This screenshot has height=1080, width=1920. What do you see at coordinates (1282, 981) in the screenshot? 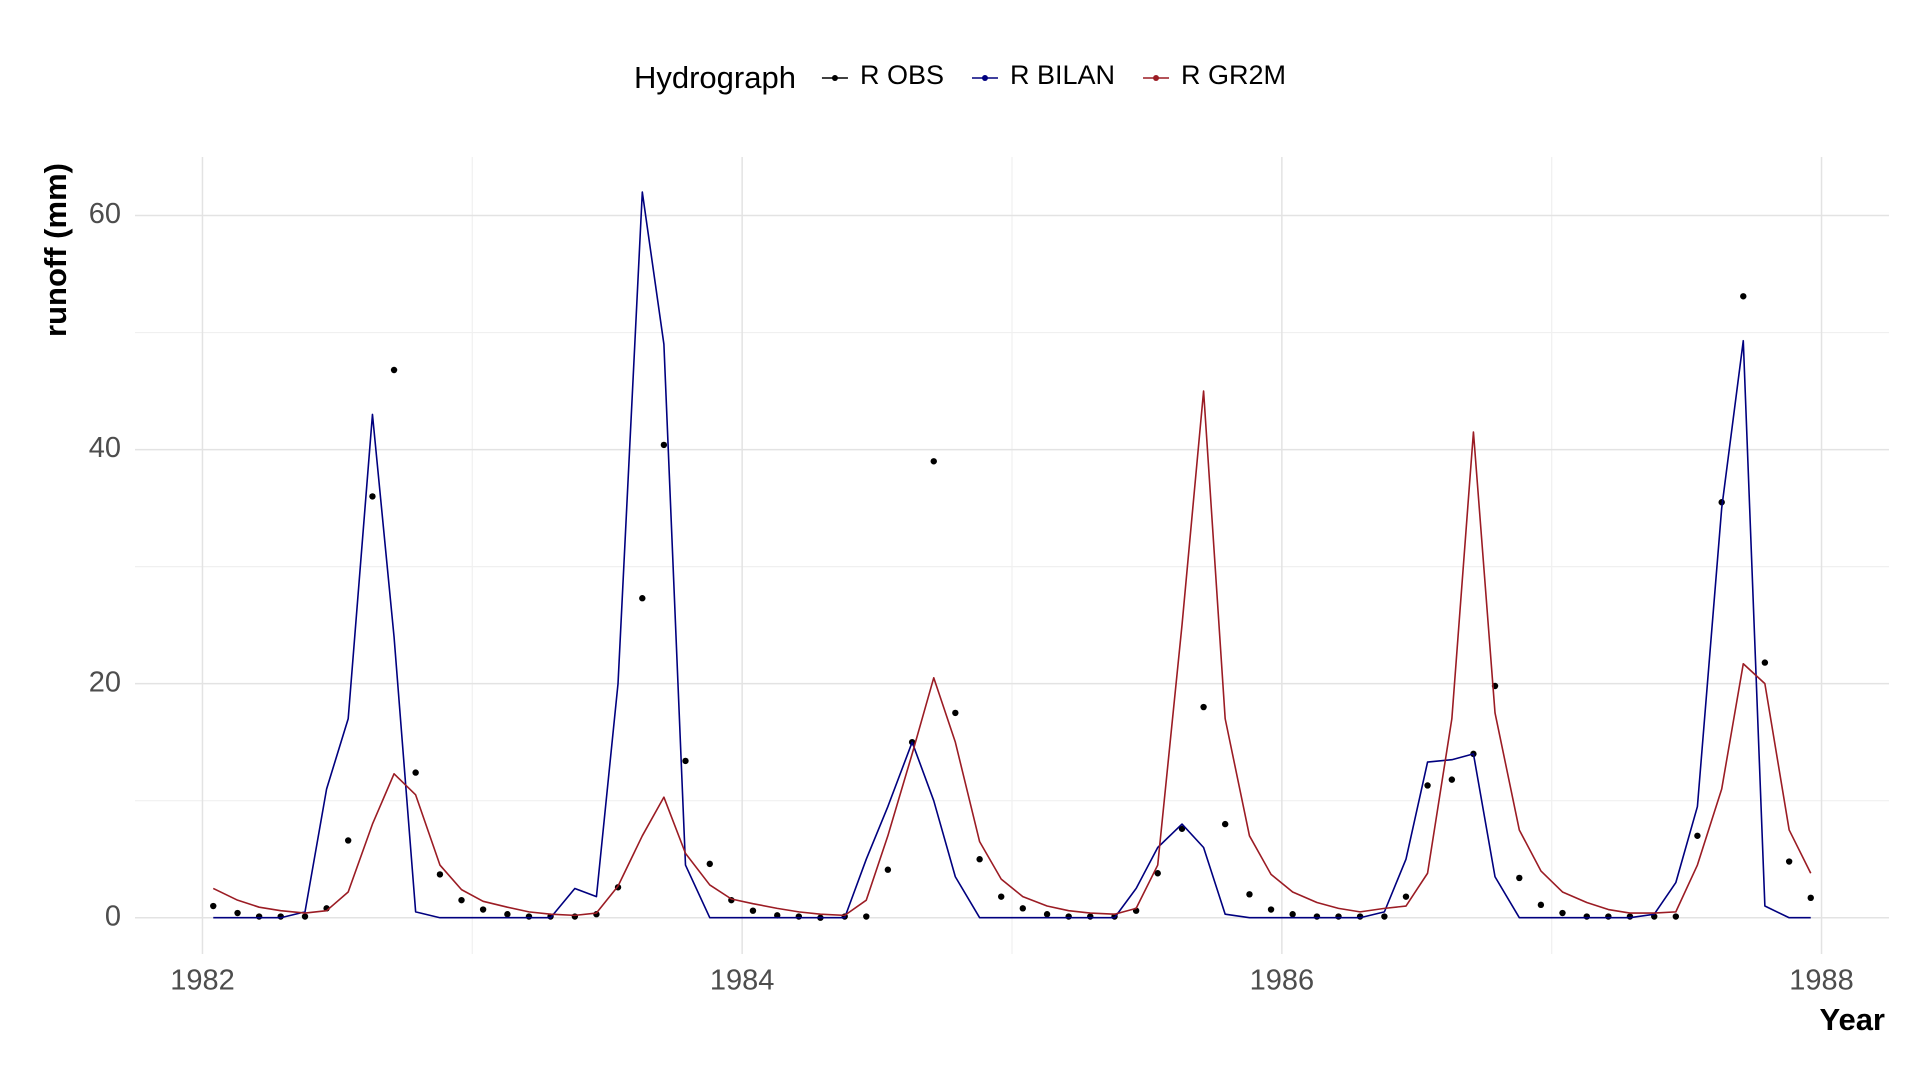
I see `x-tick-label: 1986` at bounding box center [1282, 981].